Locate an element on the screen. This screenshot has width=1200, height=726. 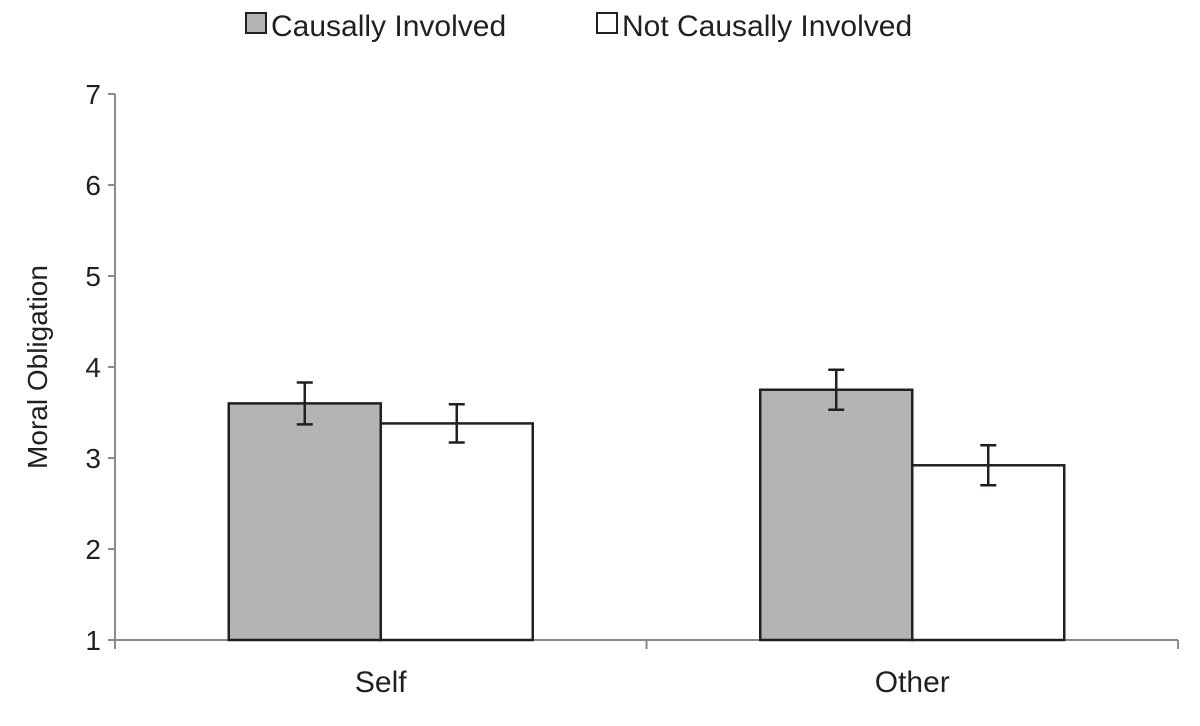
legend-swatch-not-causally-involved is located at coordinates (607, 23).